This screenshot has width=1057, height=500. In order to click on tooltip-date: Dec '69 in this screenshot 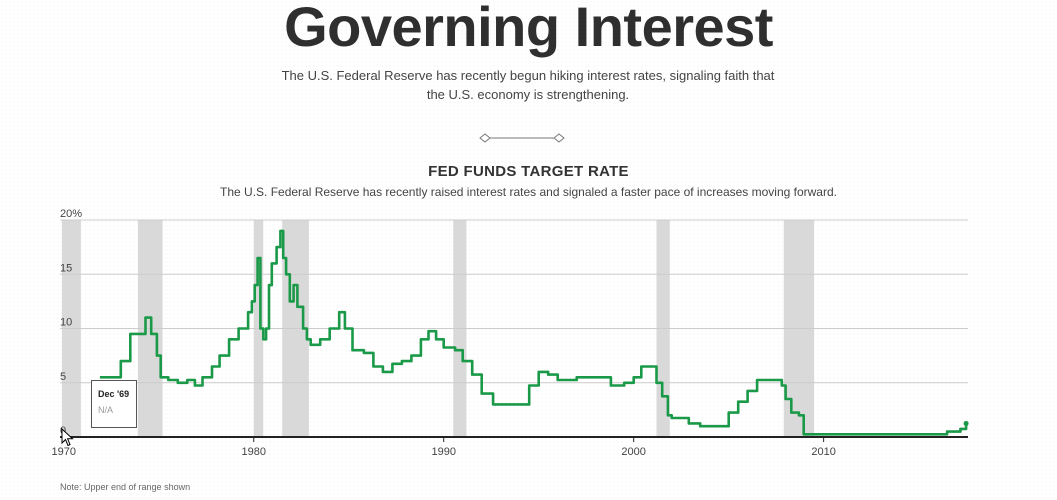, I will do `click(114, 394)`.